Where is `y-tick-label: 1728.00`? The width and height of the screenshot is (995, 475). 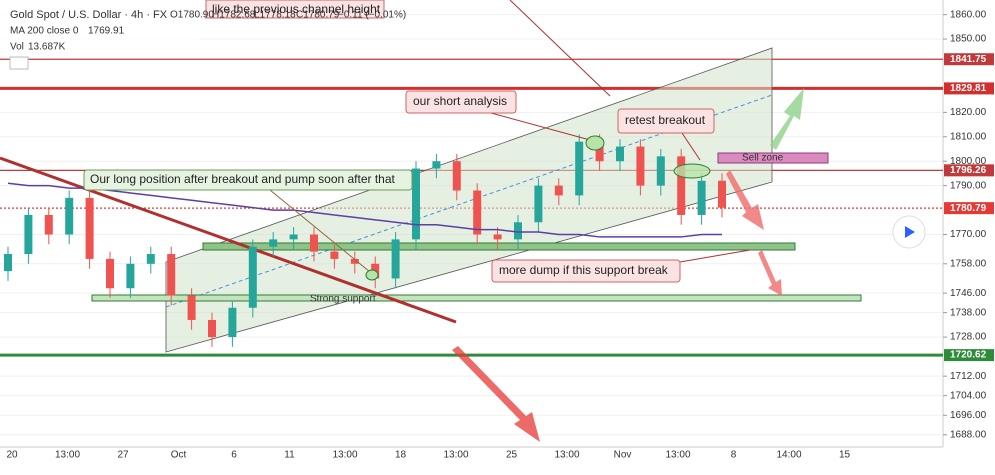
y-tick-label: 1728.00 is located at coordinates (968, 337).